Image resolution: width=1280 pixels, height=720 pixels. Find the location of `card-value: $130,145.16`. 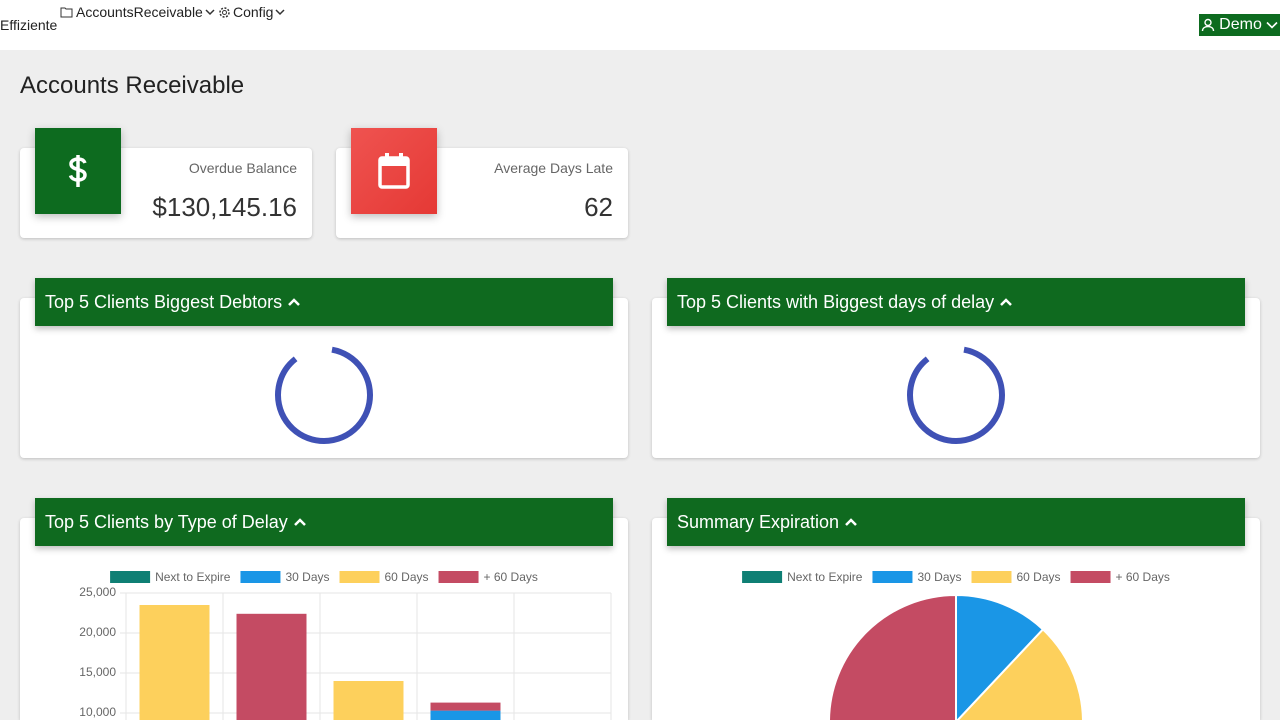

card-value: $130,145.16 is located at coordinates (224, 207).